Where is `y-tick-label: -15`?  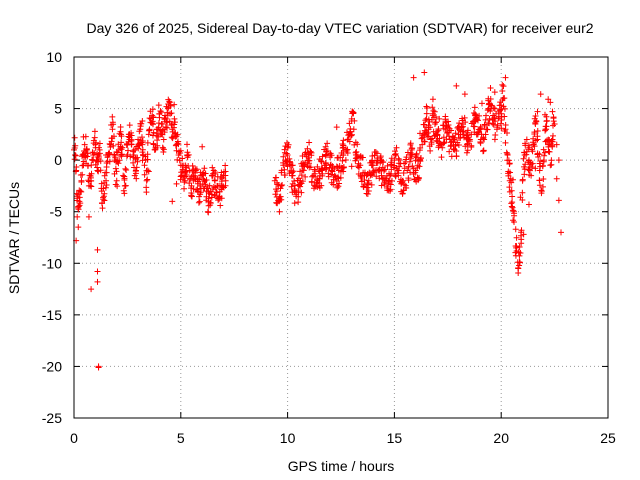
y-tick-label: -15 is located at coordinates (52, 315).